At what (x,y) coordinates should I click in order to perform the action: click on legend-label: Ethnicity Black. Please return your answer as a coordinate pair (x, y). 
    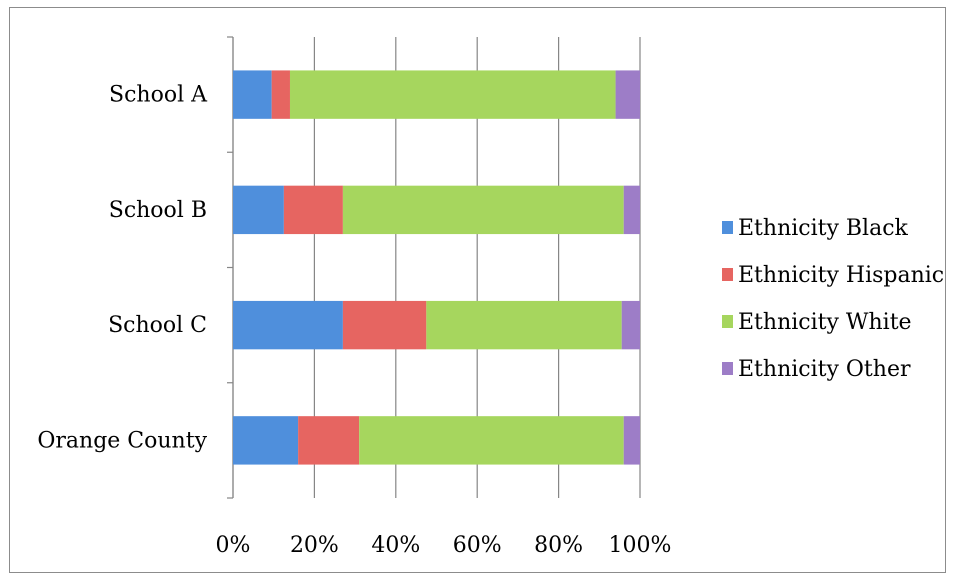
    Looking at the image, I should click on (823, 228).